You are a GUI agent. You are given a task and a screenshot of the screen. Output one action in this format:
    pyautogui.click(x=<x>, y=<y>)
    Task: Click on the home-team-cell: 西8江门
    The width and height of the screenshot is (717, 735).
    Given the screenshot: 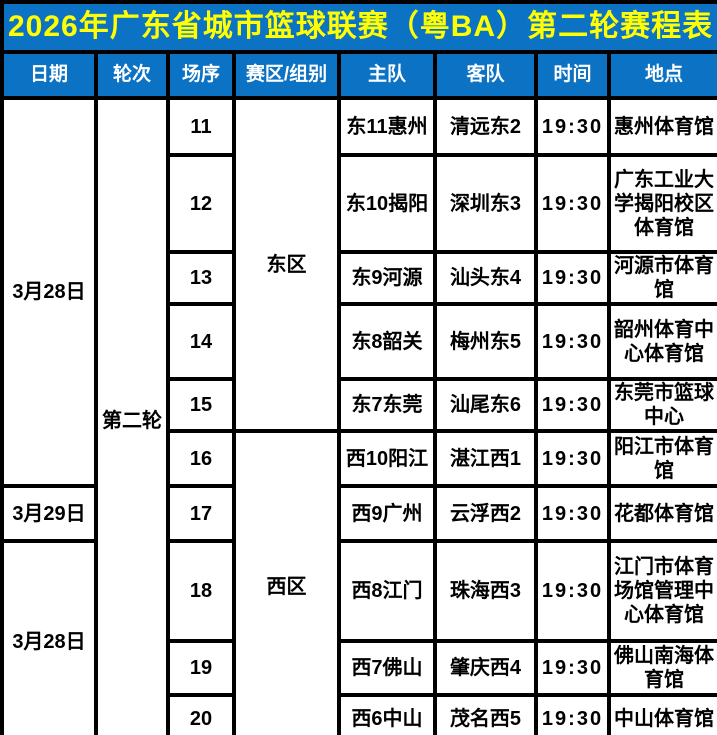 What is the action you would take?
    pyautogui.click(x=387, y=591)
    